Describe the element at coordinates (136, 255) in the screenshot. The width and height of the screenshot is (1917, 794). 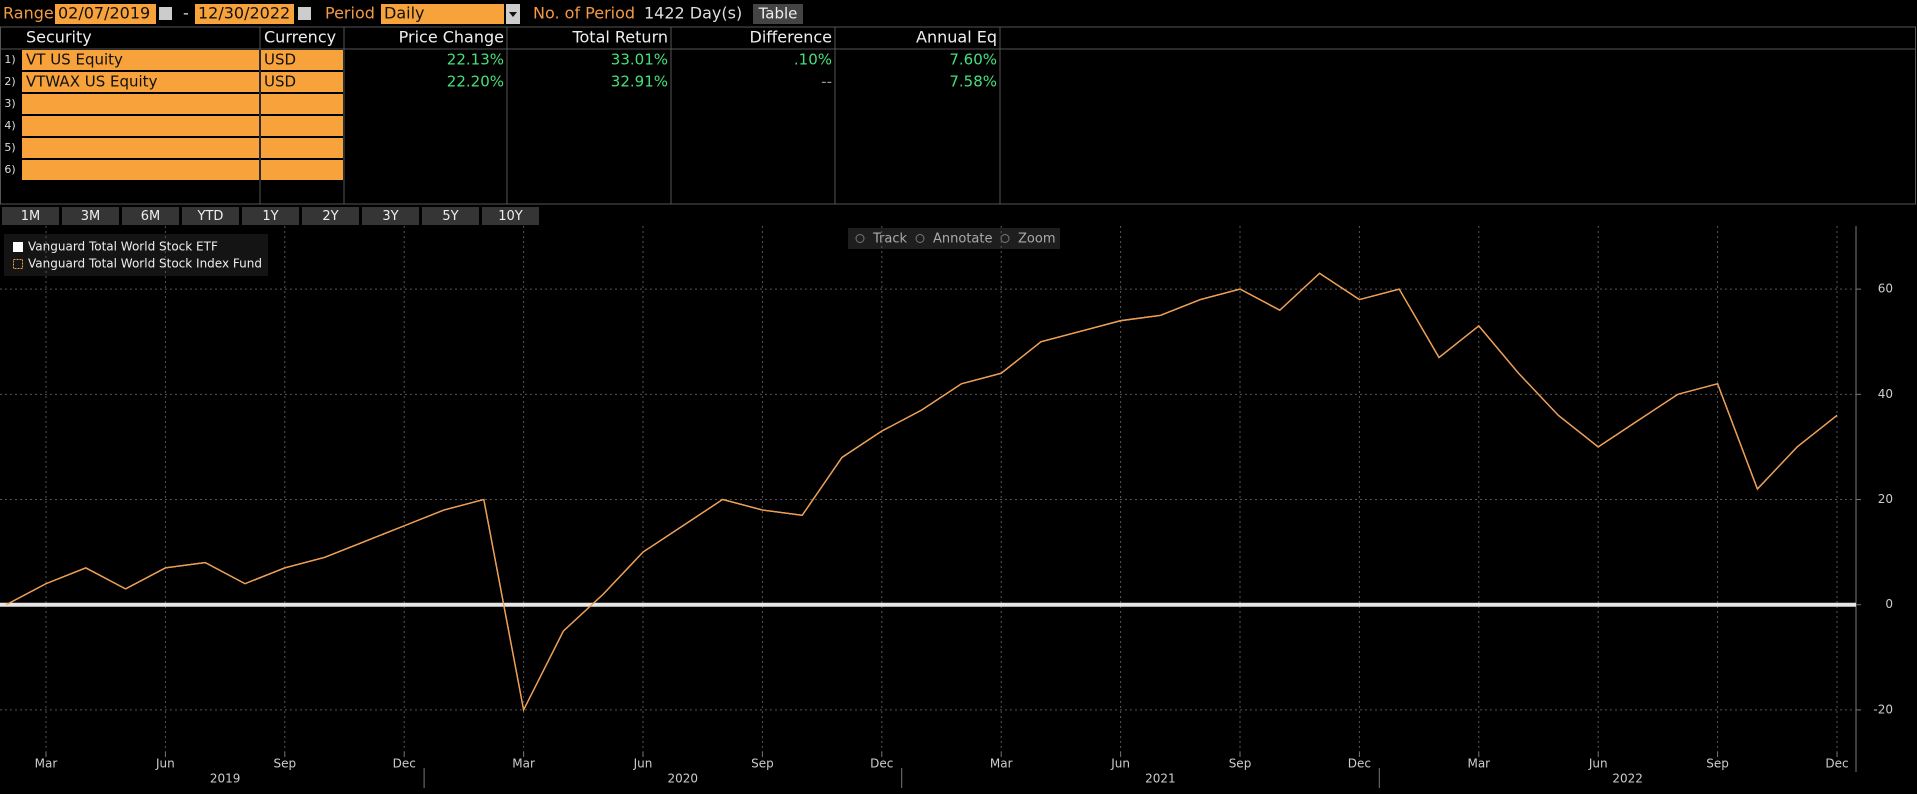
I see `legend-box` at that location.